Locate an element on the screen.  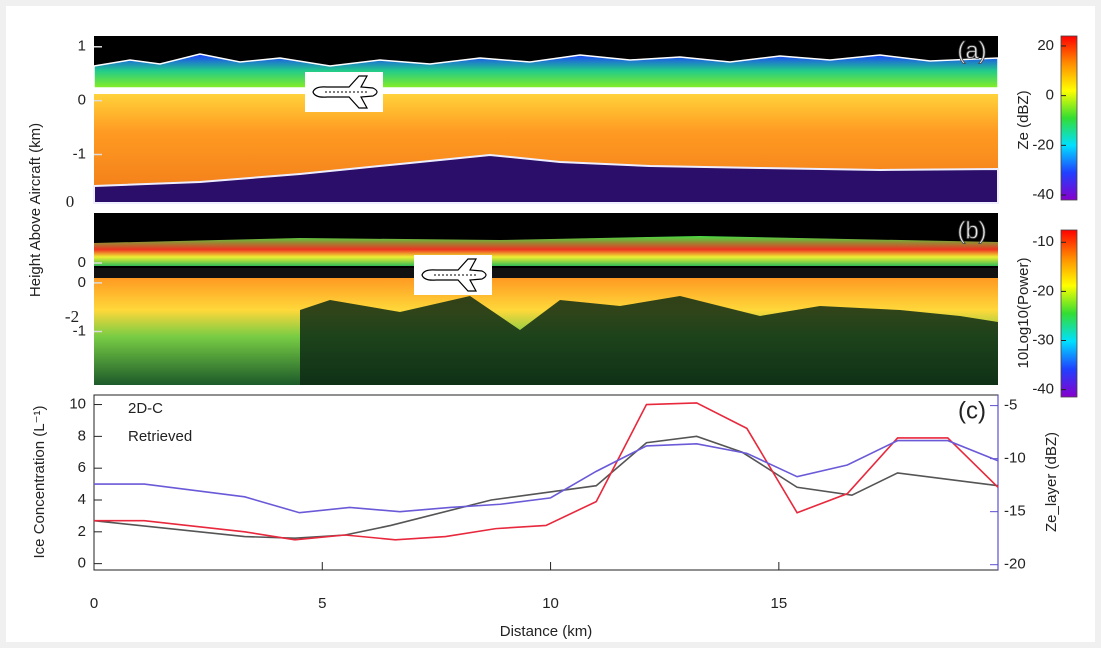
x-tick-label: 15 is located at coordinates (779, 603).